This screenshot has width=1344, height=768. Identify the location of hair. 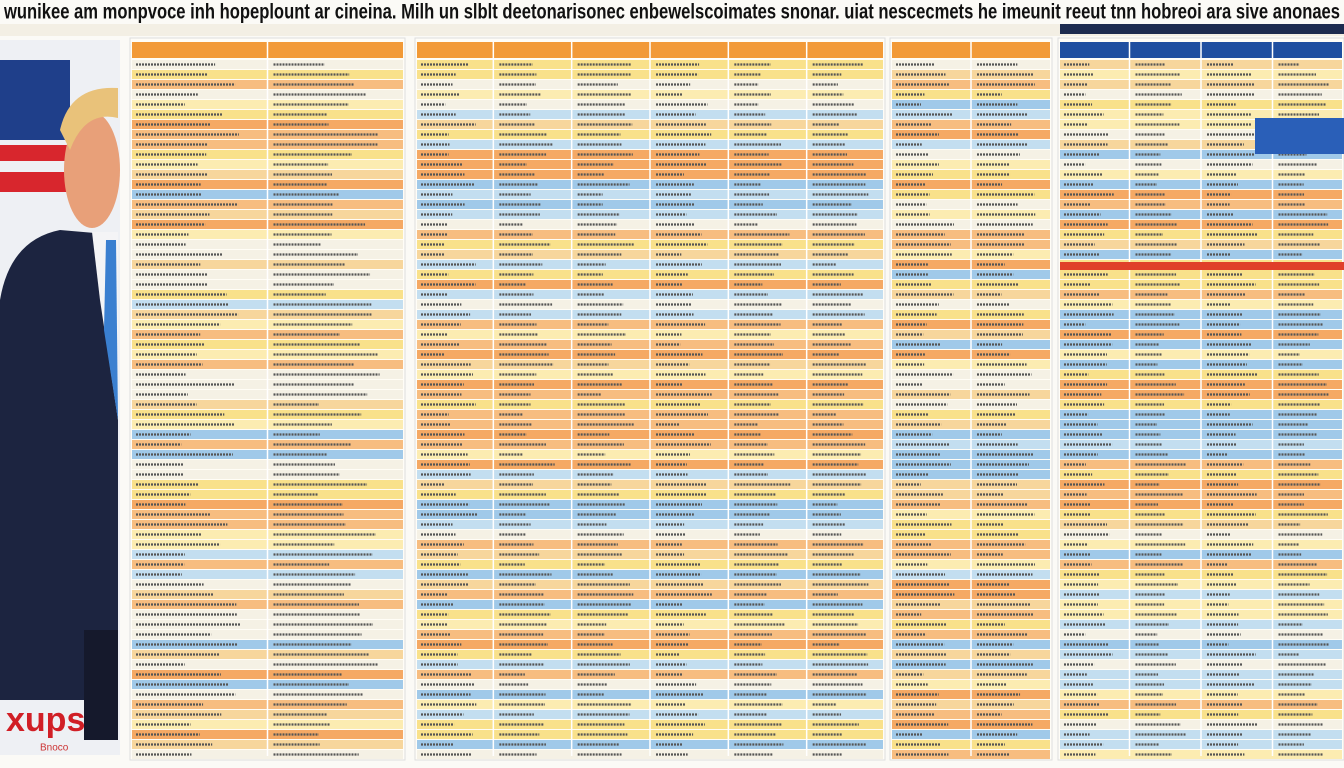
(89, 118).